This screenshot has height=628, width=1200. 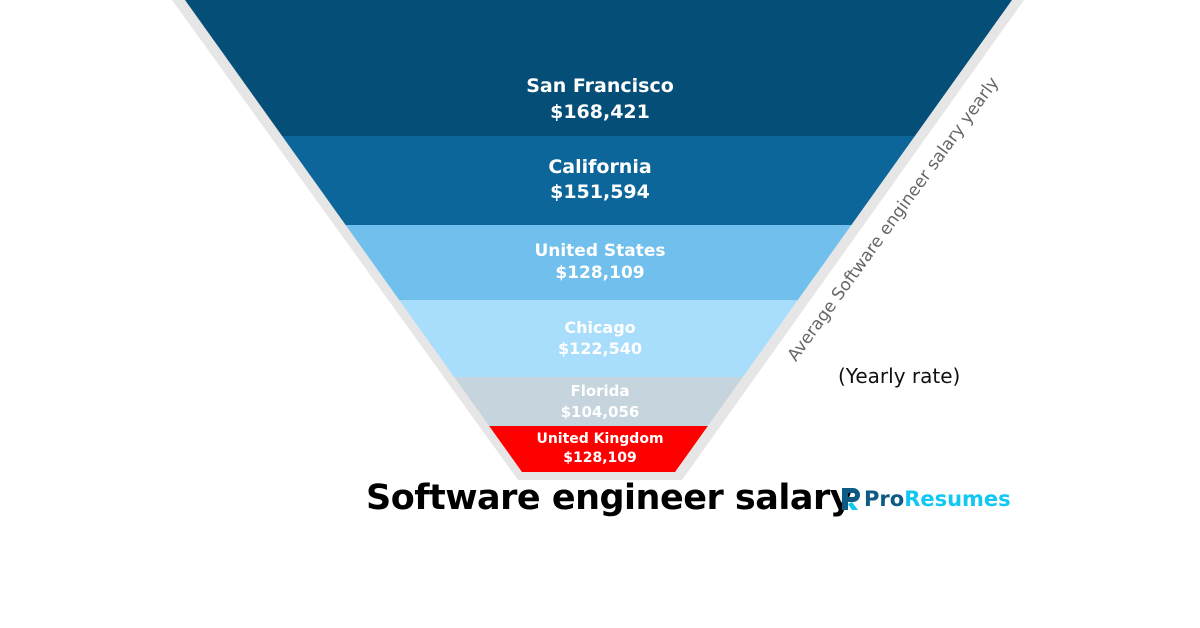 What do you see at coordinates (600, 86) in the screenshot?
I see `segment-name: San Francisco` at bounding box center [600, 86].